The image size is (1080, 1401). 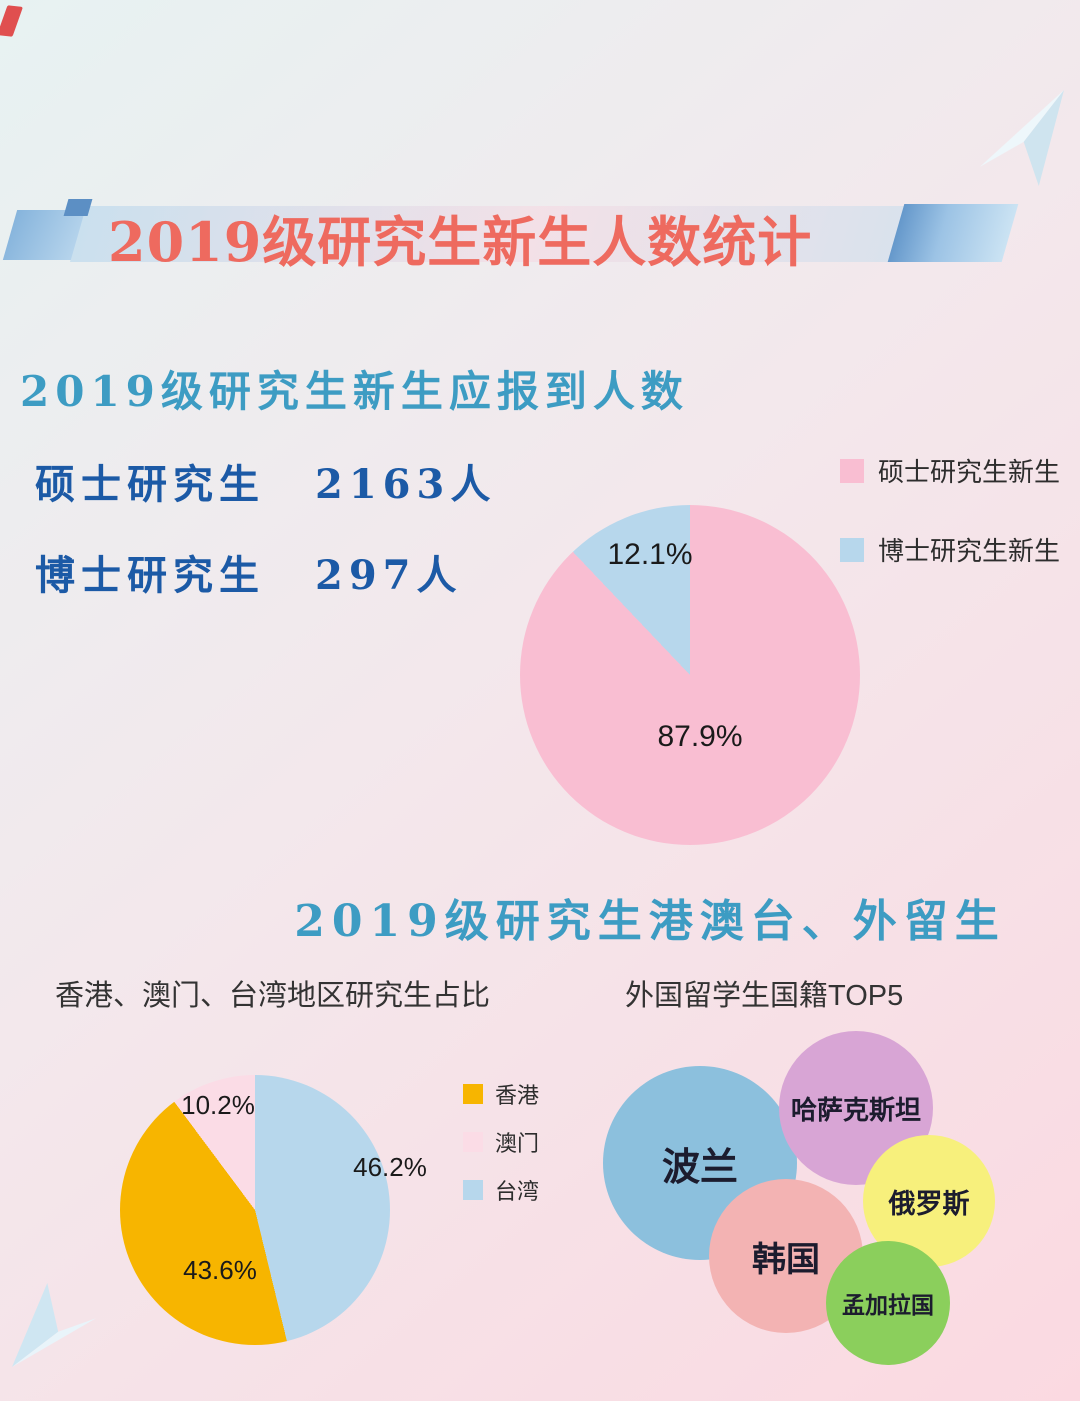 What do you see at coordinates (1022, 128) in the screenshot?
I see `paper-plane-wing` at bounding box center [1022, 128].